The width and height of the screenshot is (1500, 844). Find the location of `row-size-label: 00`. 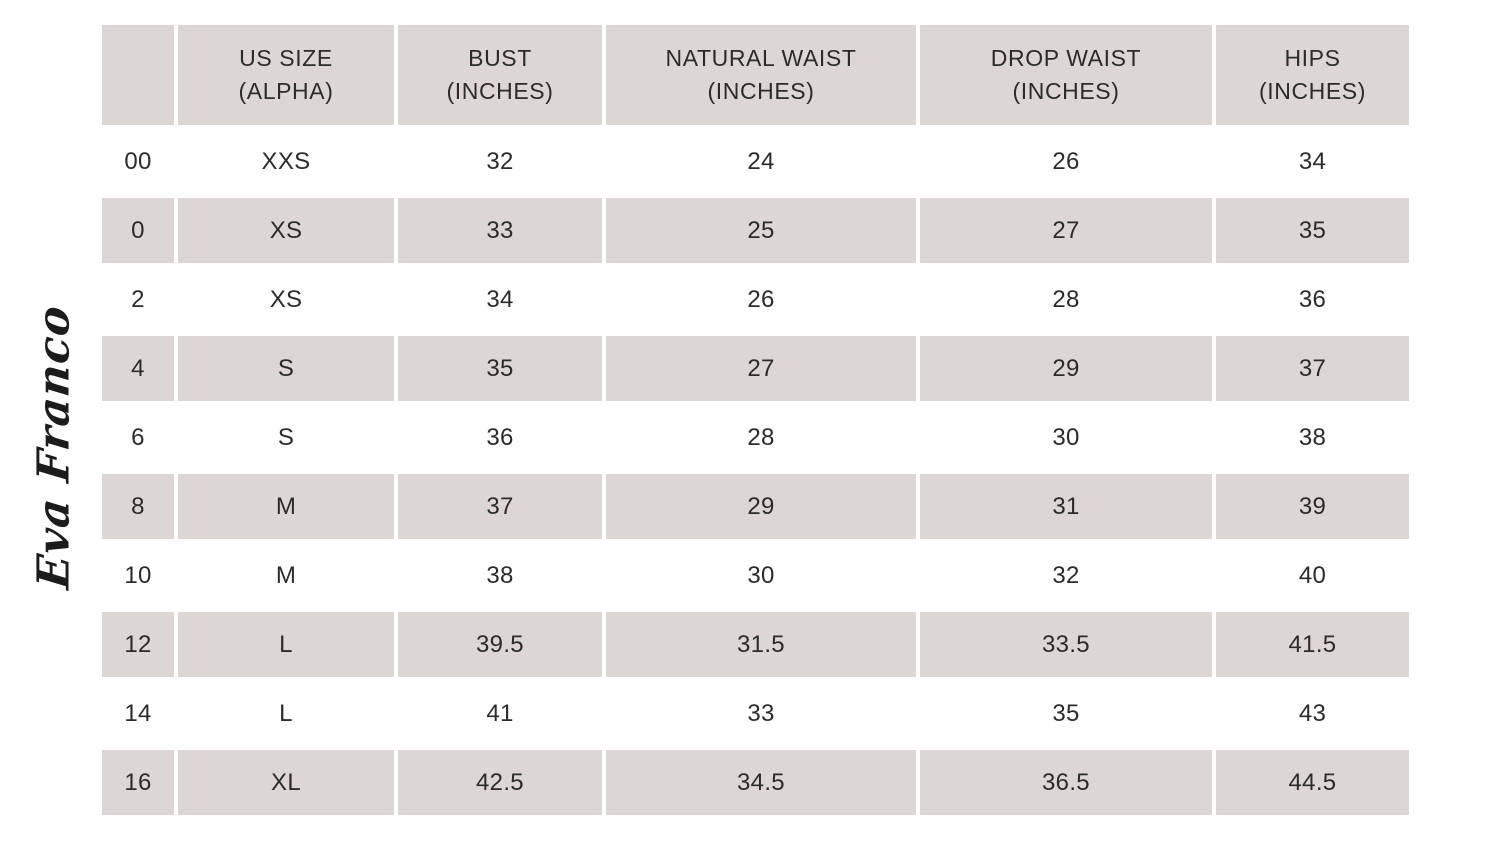

row-size-label: 00 is located at coordinates (138, 161).